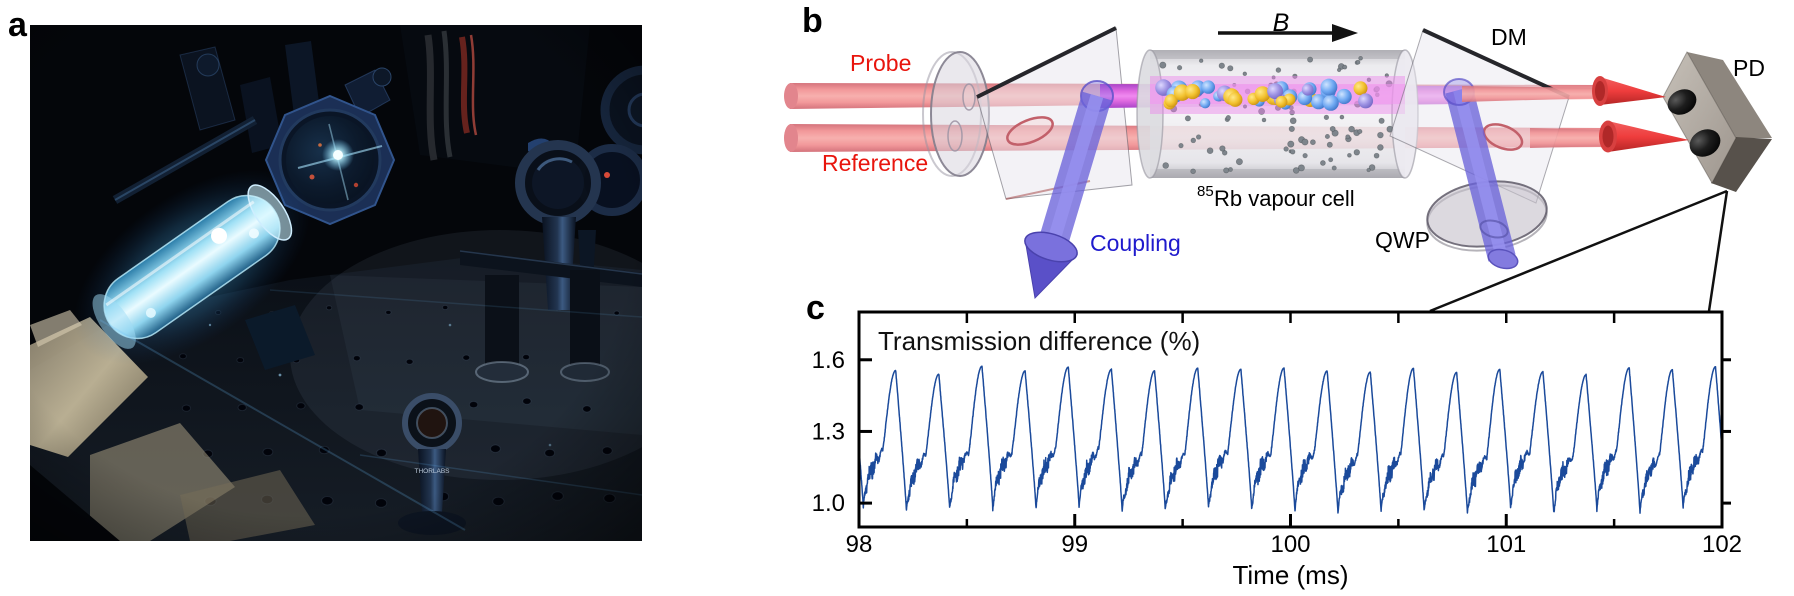  What do you see at coordinates (1705, 143) in the screenshot?
I see `photodiode-lower` at bounding box center [1705, 143].